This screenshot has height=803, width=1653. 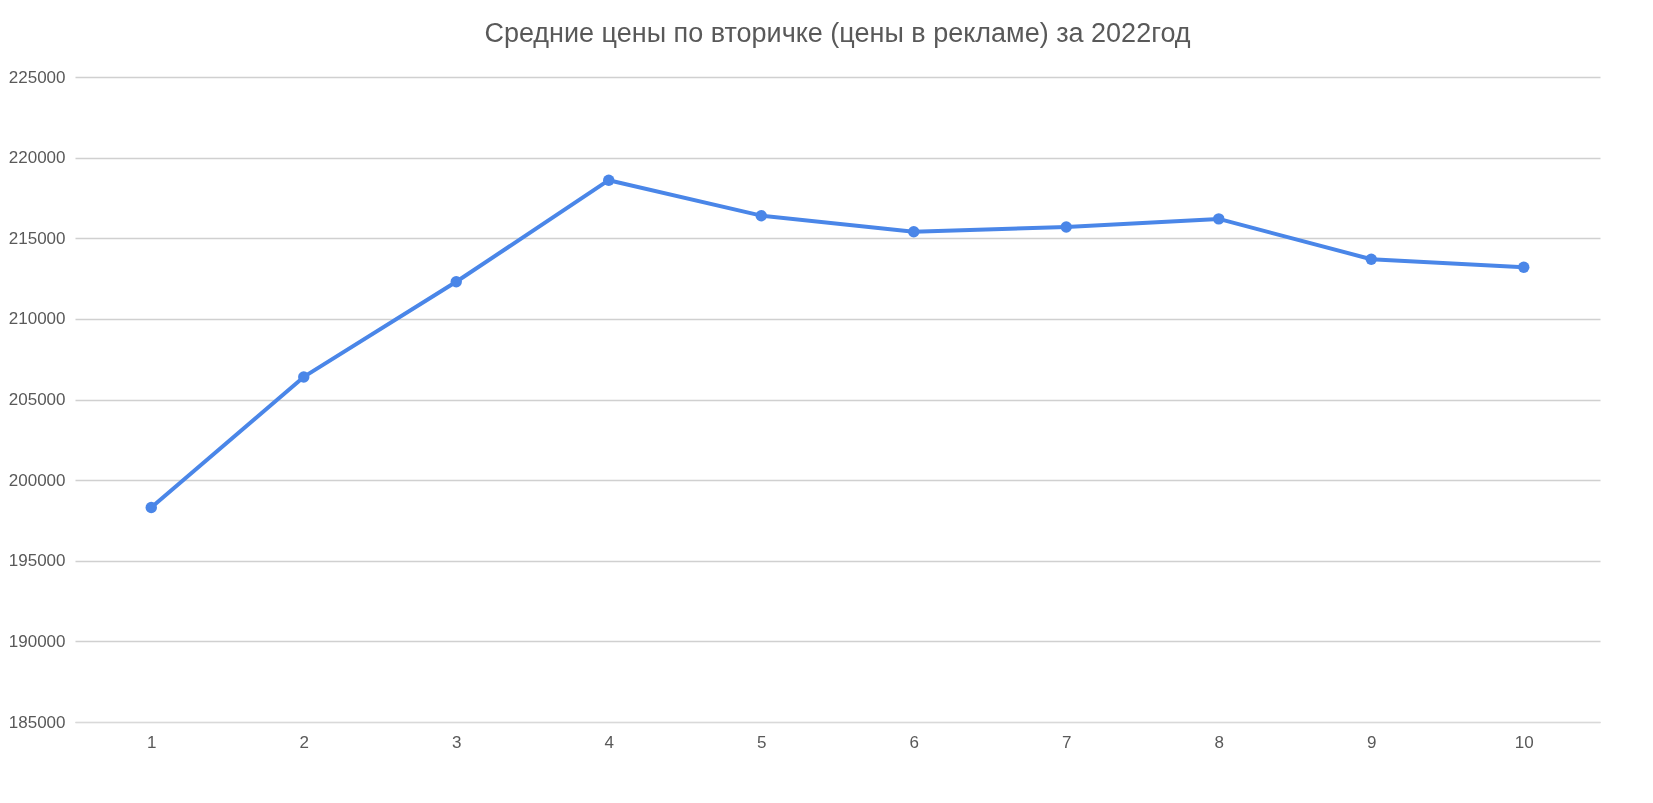 What do you see at coordinates (37, 238) in the screenshot?
I see `y-tick-label: 215000` at bounding box center [37, 238].